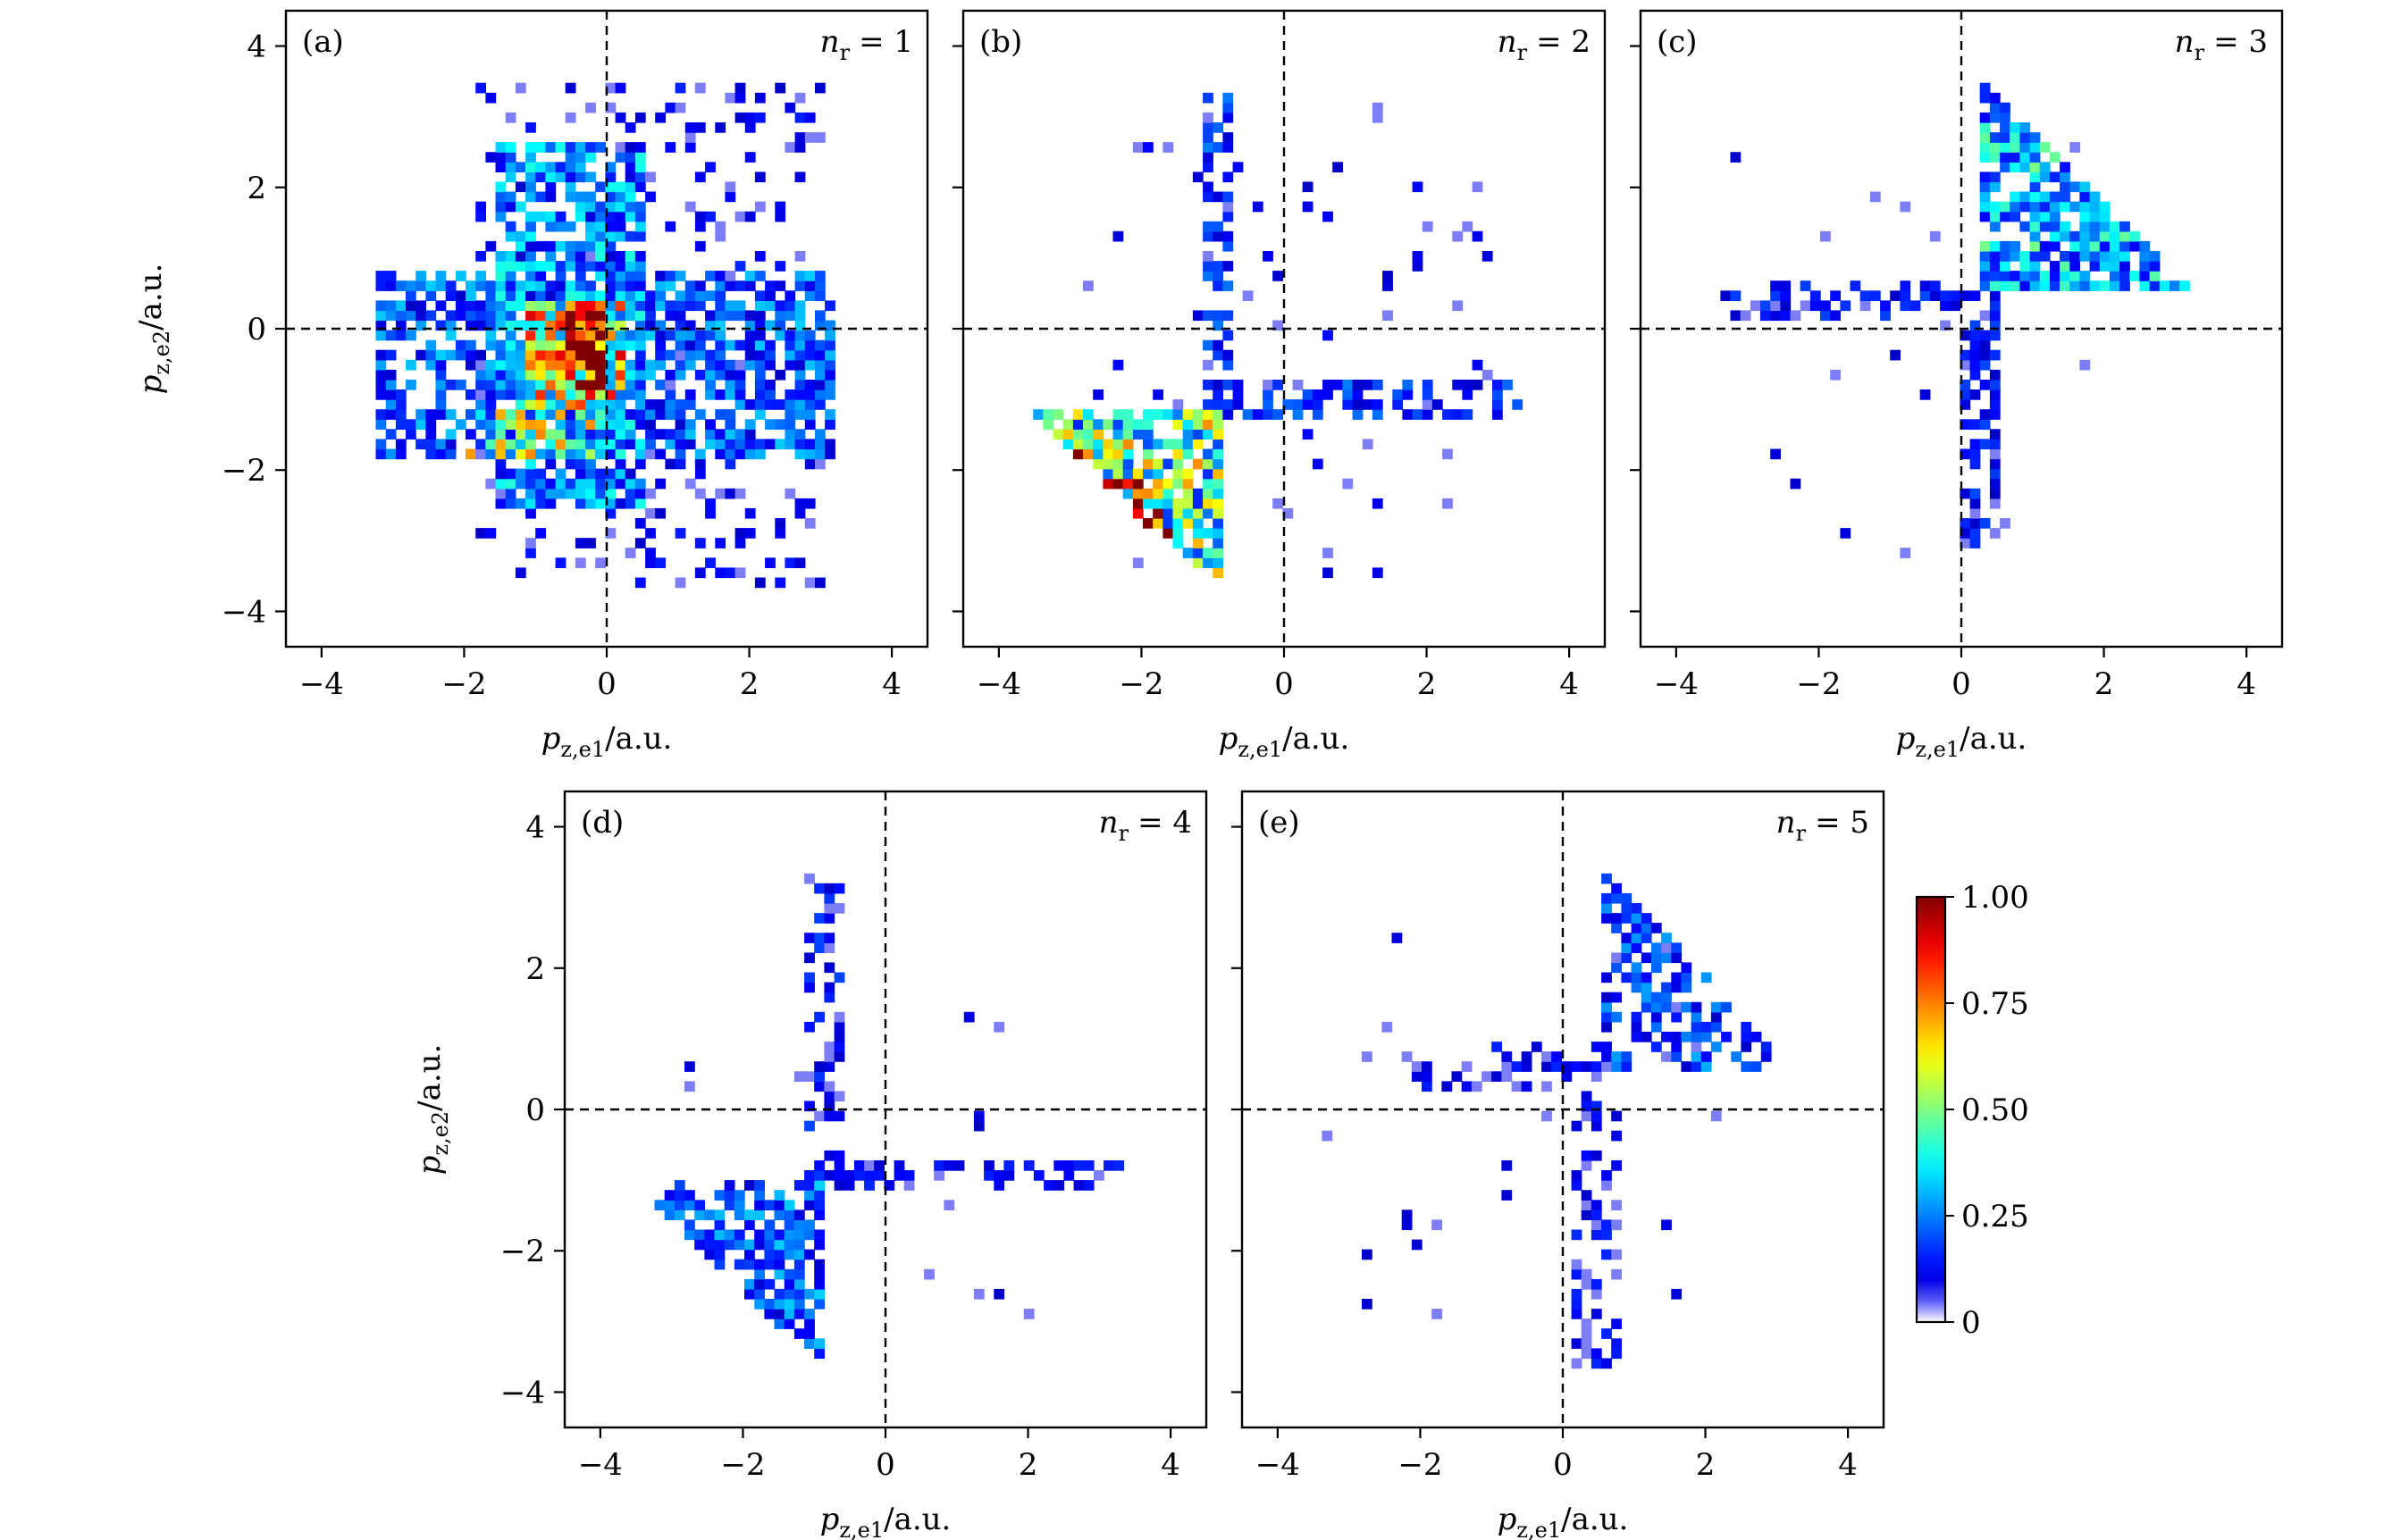  I want to click on x-tick-label: 2, so click(1427, 684).